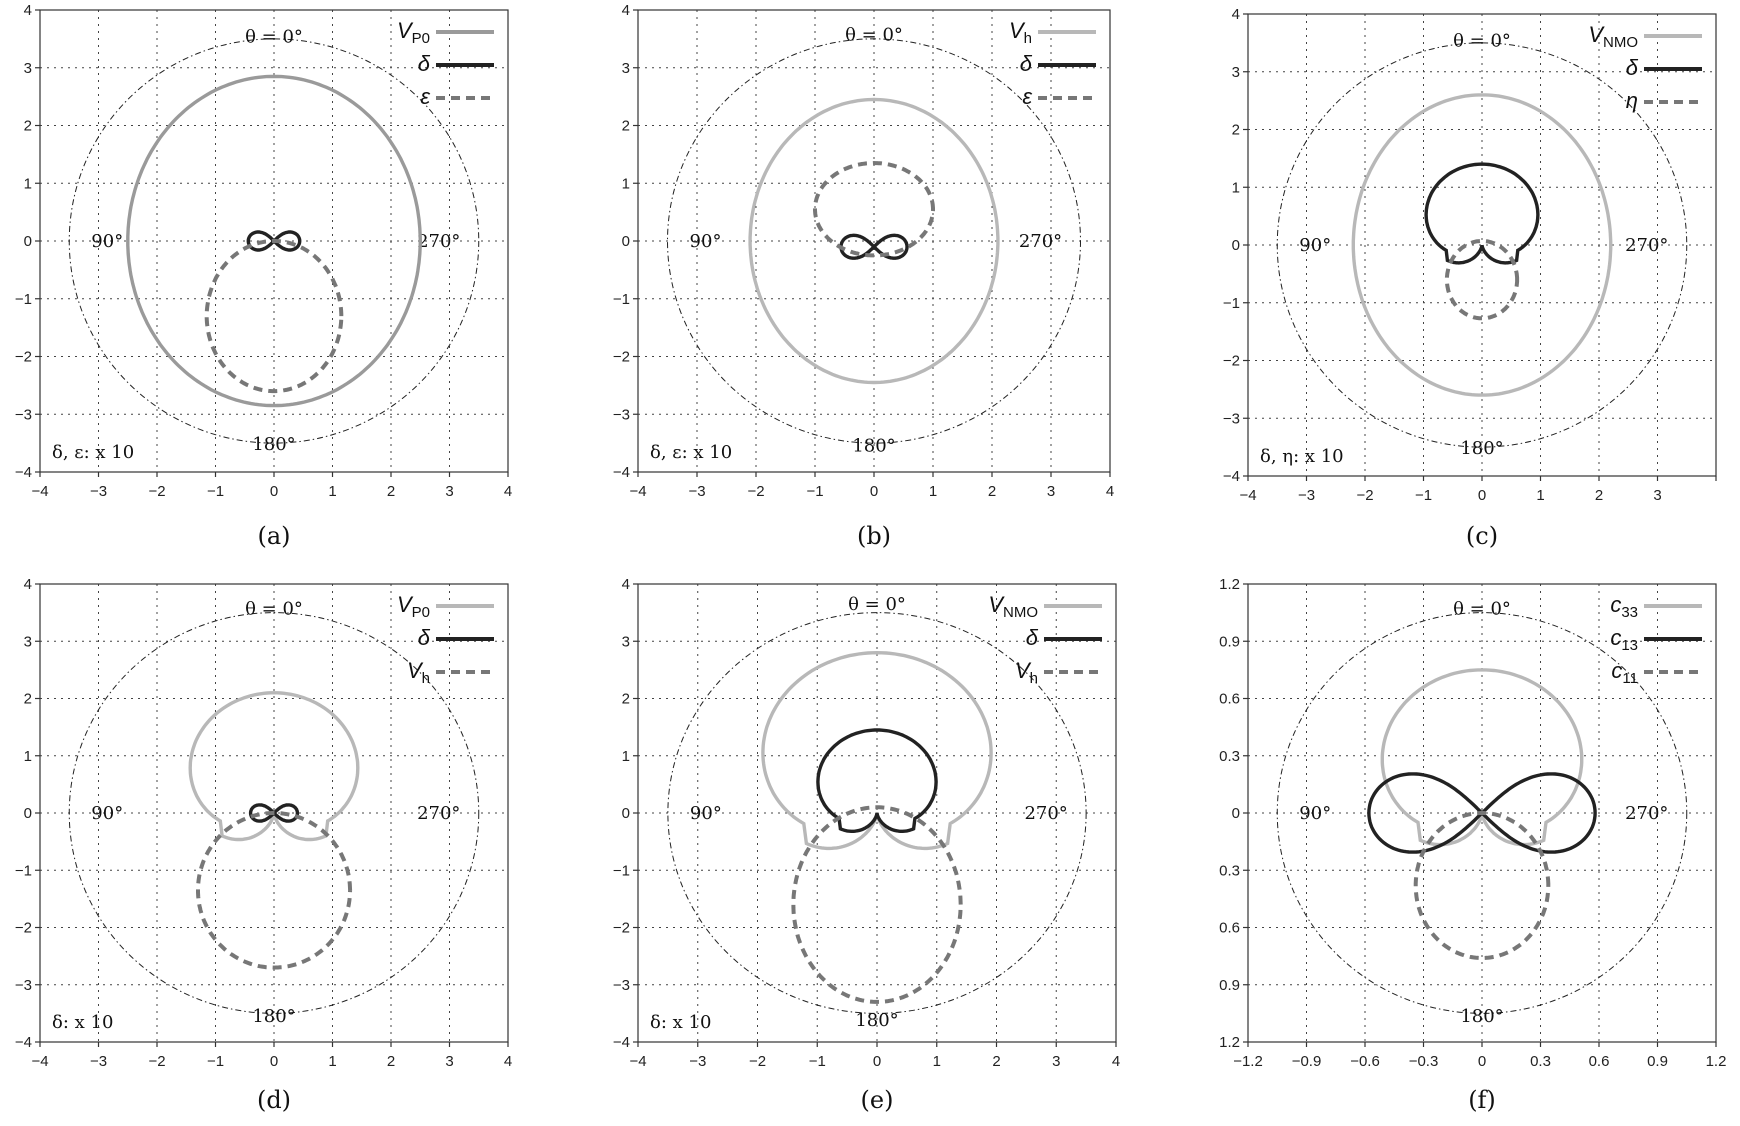 This screenshot has width=1740, height=1126. I want to click on legend-label-3: c11, so click(1624, 672).